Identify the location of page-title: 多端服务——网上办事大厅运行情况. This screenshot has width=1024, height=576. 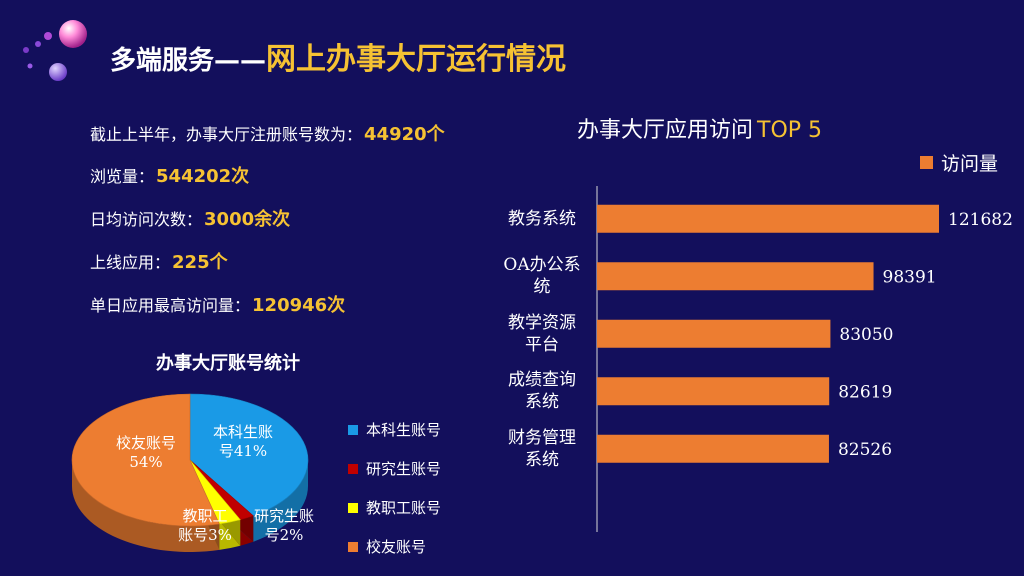
(338, 56).